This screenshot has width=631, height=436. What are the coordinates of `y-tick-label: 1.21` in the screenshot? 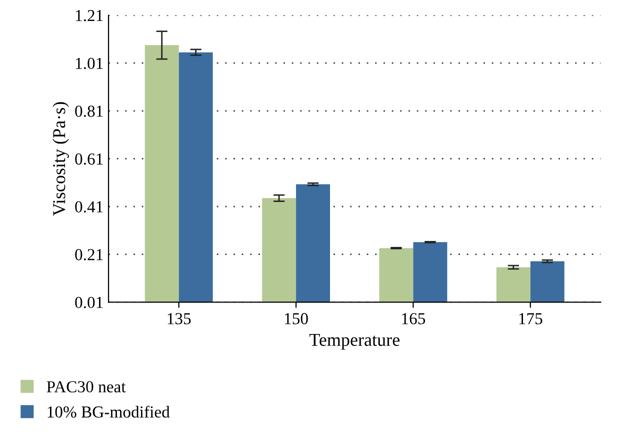 It's located at (89, 16).